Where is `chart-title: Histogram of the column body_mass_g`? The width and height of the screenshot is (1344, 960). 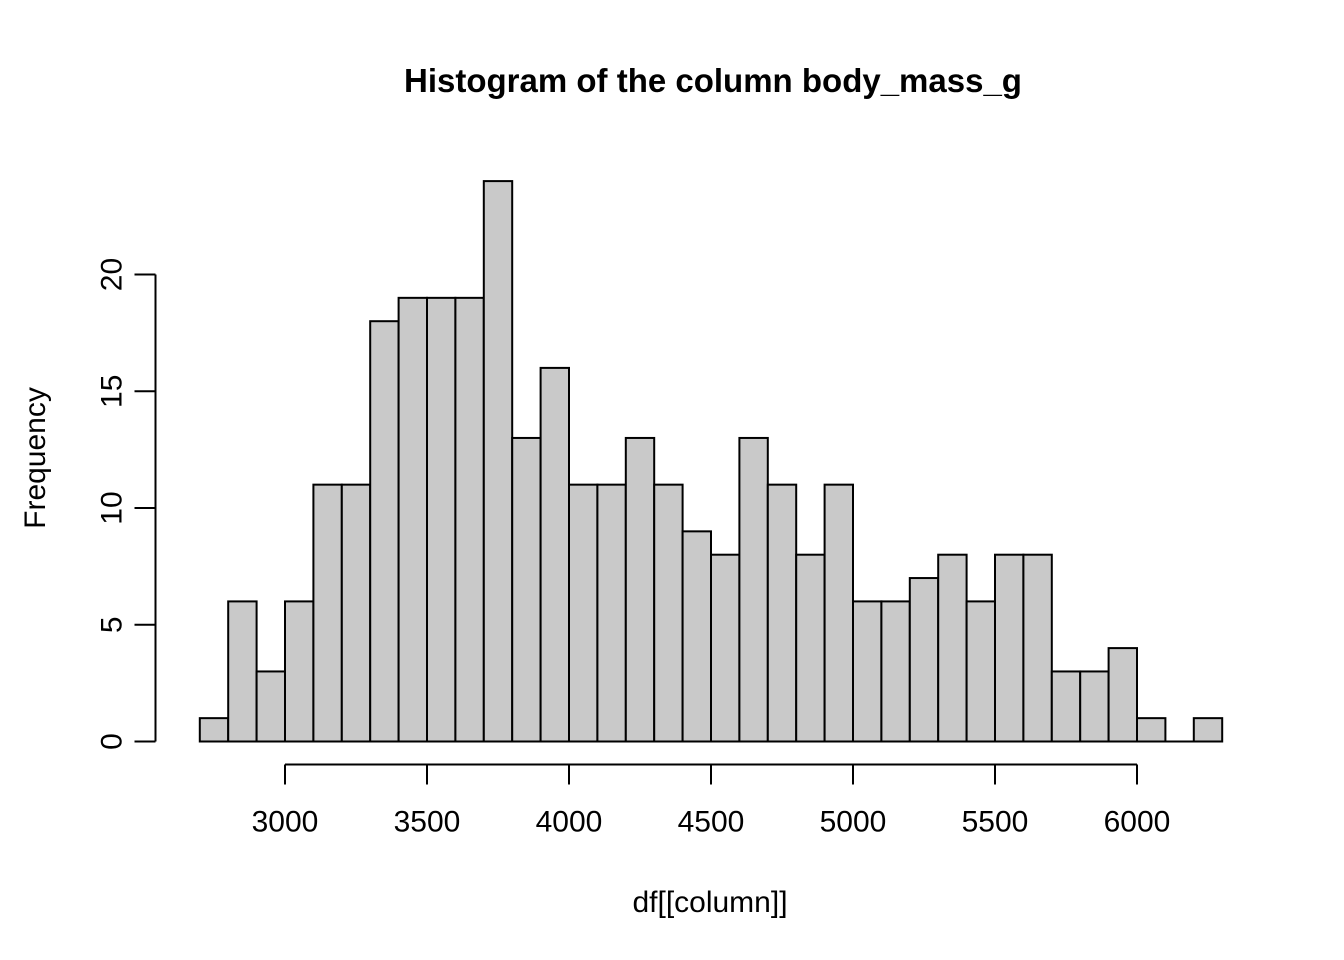 chart-title: Histogram of the column body_mass_g is located at coordinates (713, 80).